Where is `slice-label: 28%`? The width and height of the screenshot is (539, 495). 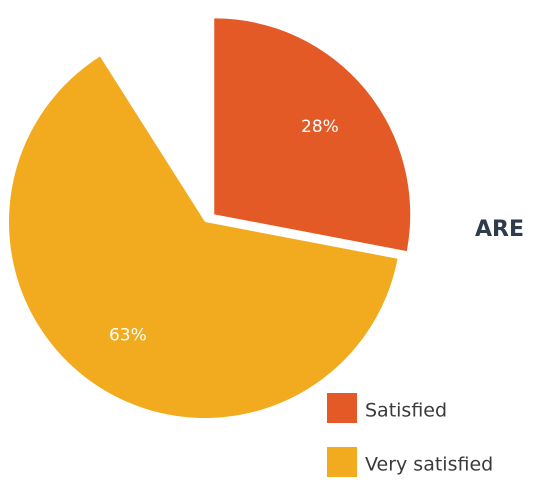
slice-label: 28% is located at coordinates (320, 127).